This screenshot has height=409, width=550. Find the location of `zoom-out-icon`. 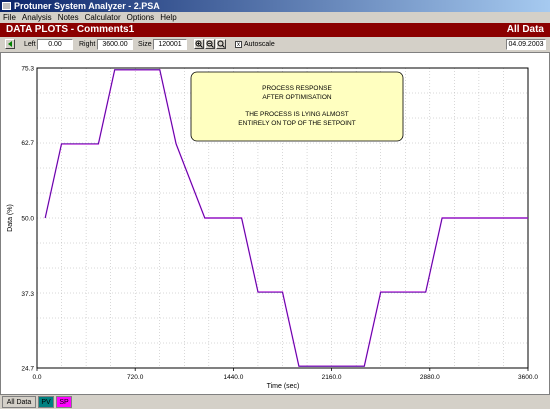

zoom-out-icon is located at coordinates (210, 44).